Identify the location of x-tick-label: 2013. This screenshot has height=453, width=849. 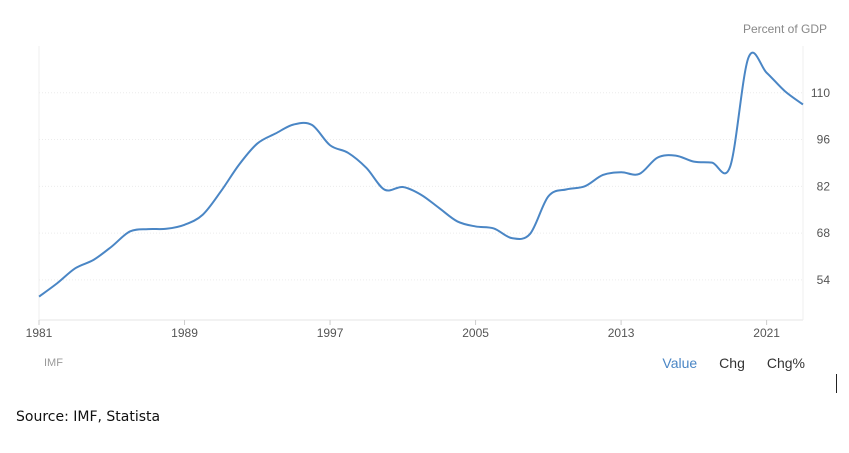
(621, 333).